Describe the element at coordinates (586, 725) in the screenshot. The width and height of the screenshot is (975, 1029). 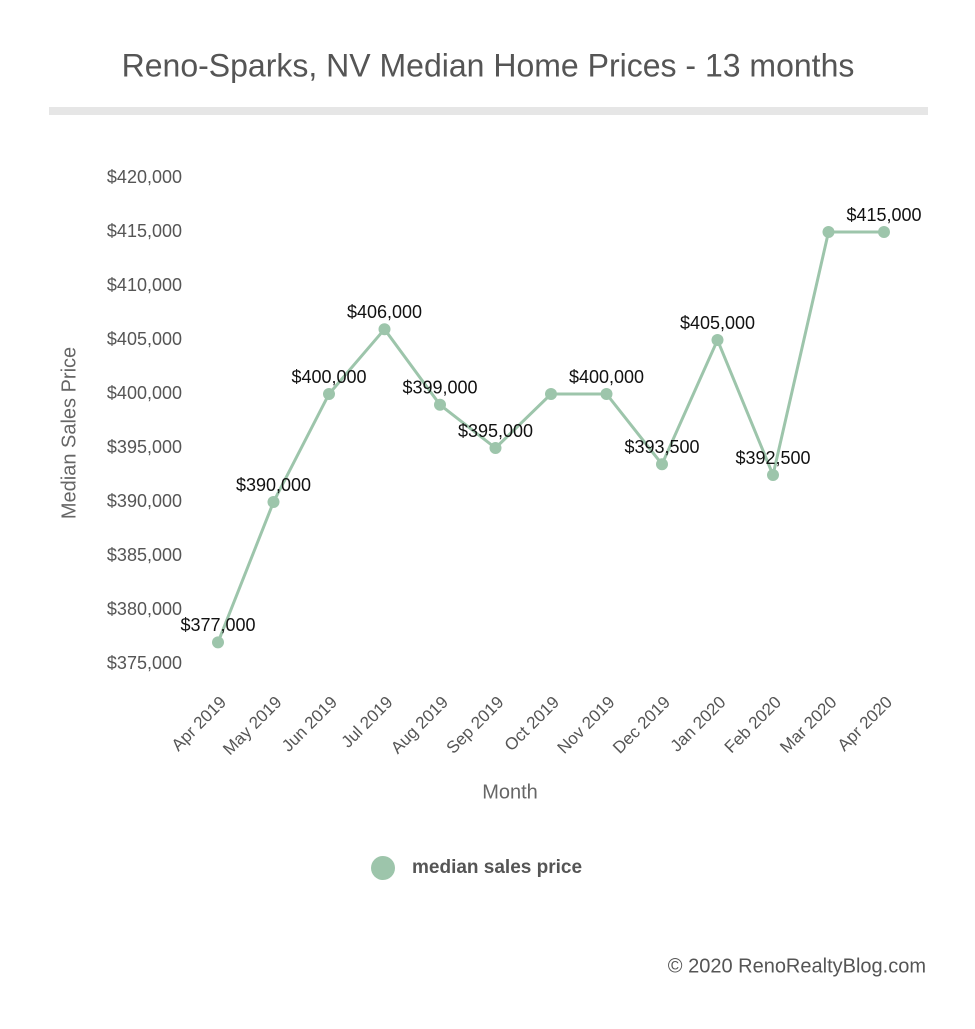
I see `x-tick-label: Nov 2019` at that location.